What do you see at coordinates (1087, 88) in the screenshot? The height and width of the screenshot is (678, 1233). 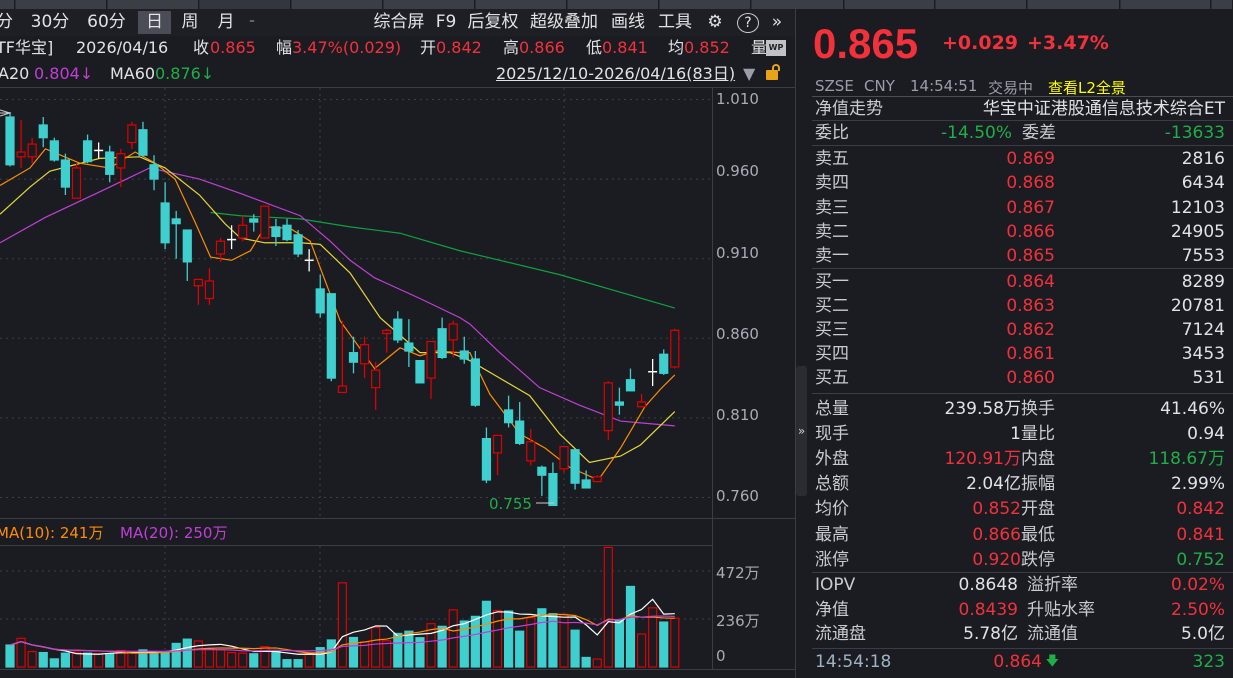 I see `l2-link: 查看L2全景` at bounding box center [1087, 88].